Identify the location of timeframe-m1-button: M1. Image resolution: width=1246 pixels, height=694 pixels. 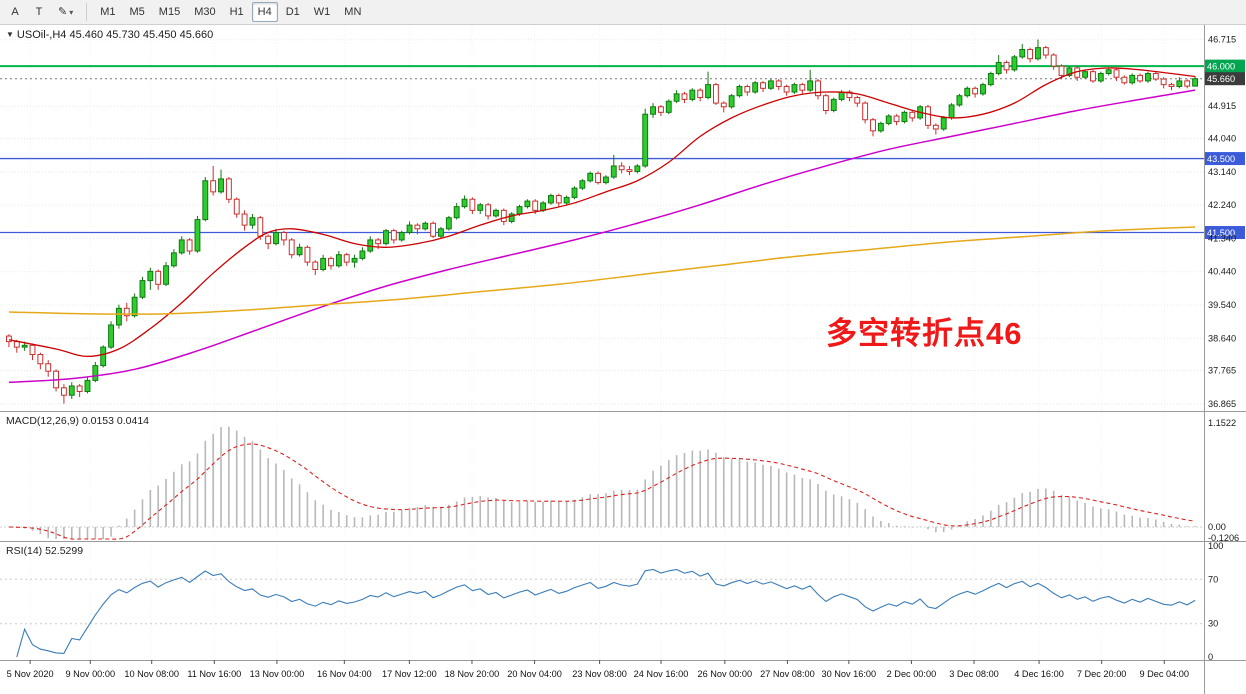
(107, 12).